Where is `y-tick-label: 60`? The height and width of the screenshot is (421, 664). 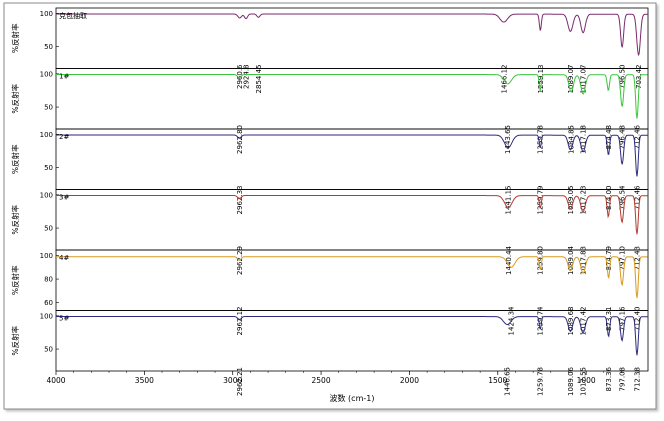
y-tick-label: 60 is located at coordinates (48, 303).